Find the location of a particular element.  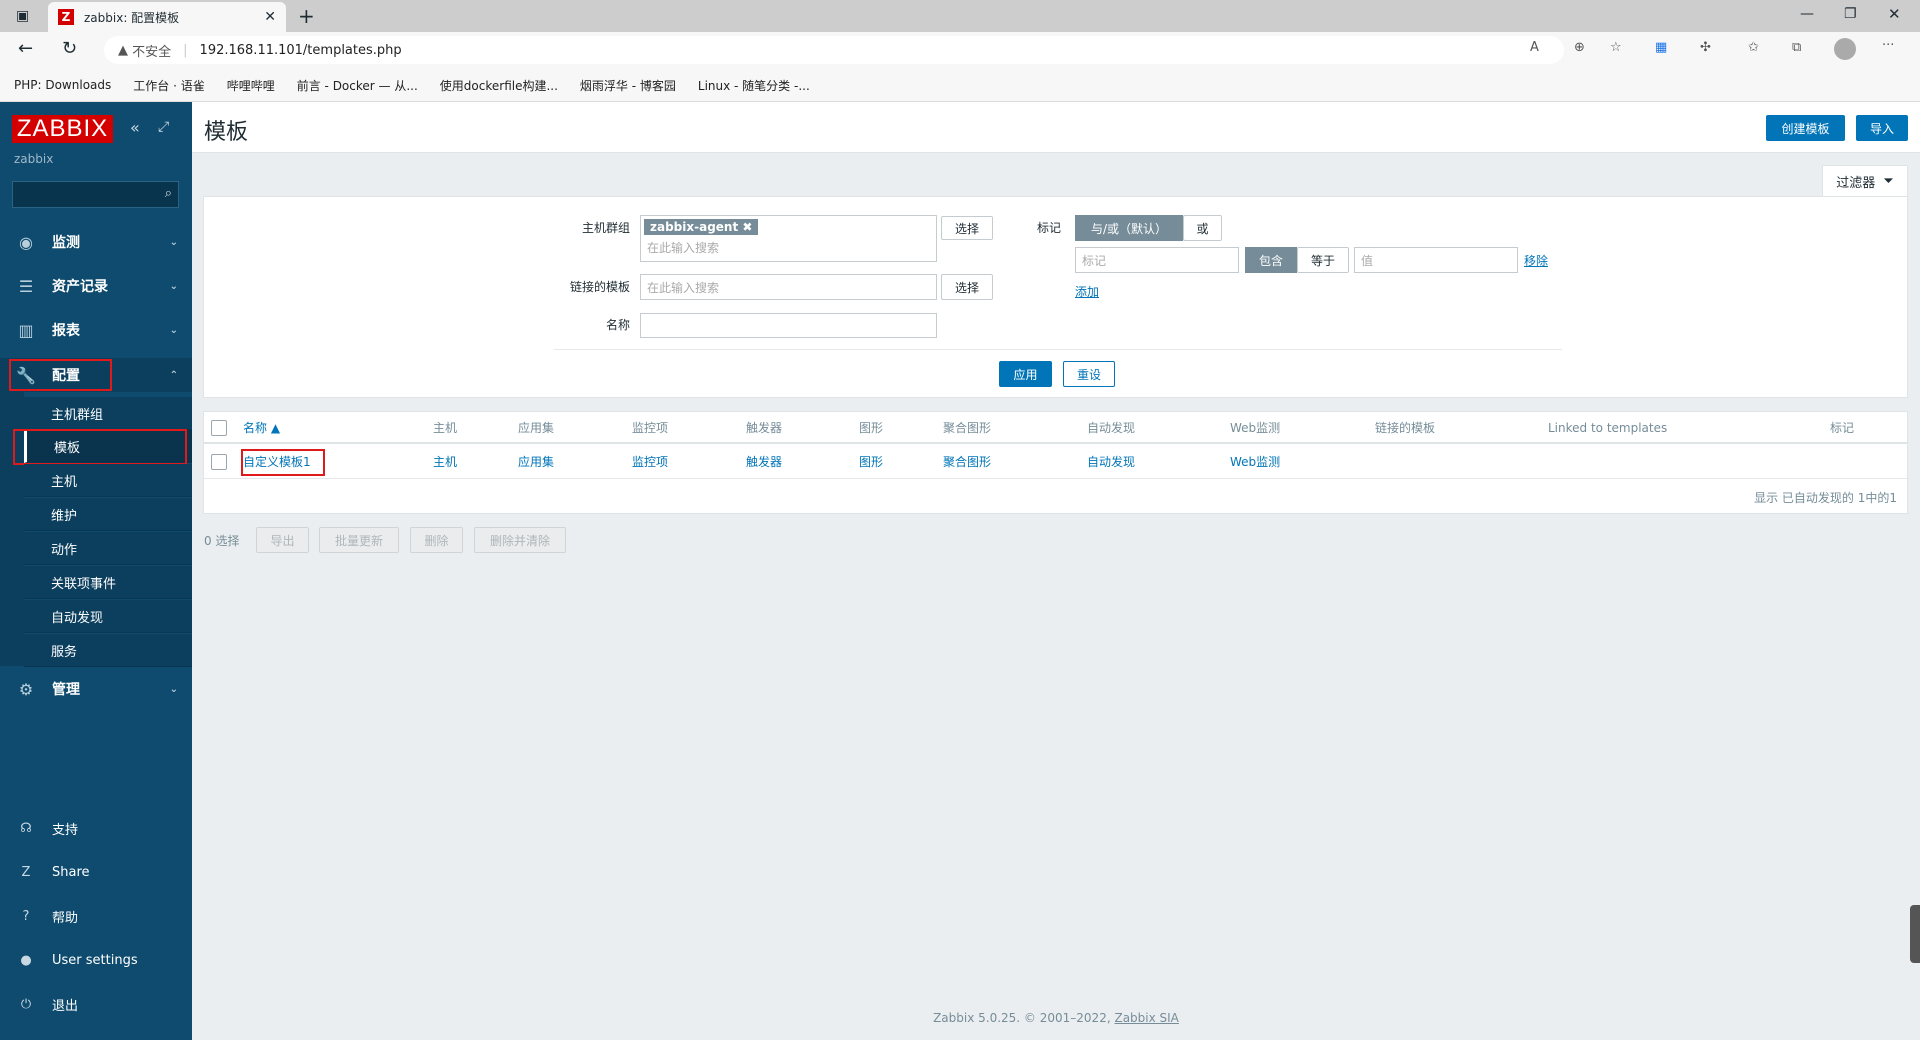

translate-icon: ▦ is located at coordinates (1661, 47).